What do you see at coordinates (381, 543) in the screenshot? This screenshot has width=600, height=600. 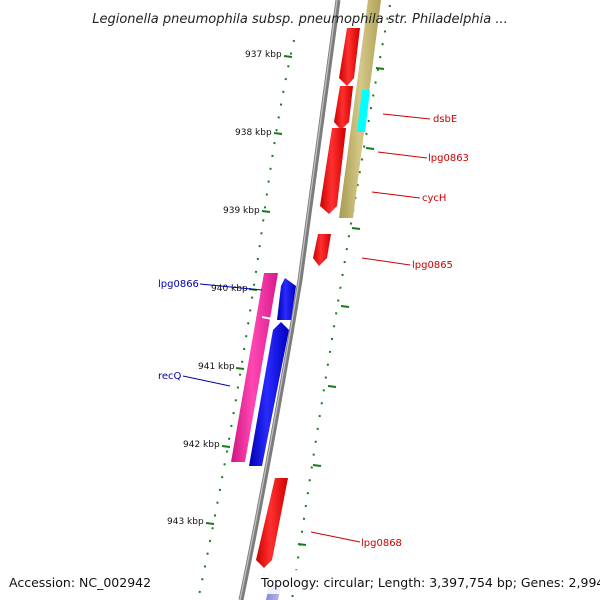 I see `gene-label-lpg0868: lpg0868` at bounding box center [381, 543].